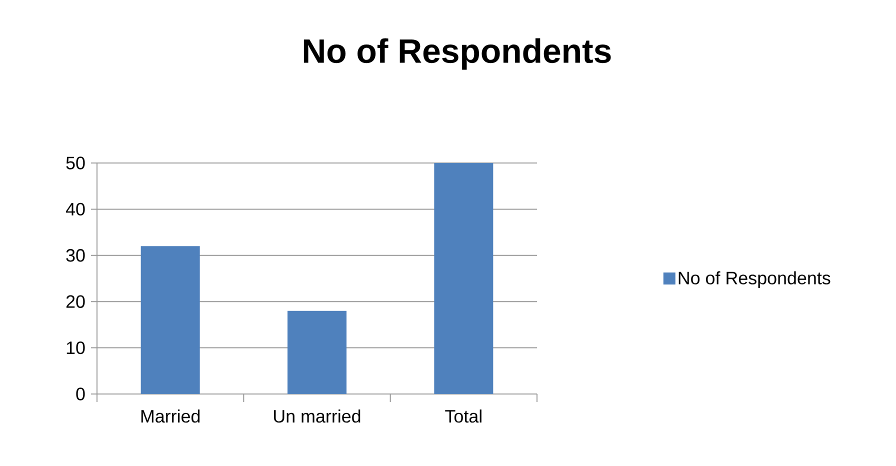 This screenshot has height=466, width=896. What do you see at coordinates (75, 347) in the screenshot?
I see `y-tick-label: 10` at bounding box center [75, 347].